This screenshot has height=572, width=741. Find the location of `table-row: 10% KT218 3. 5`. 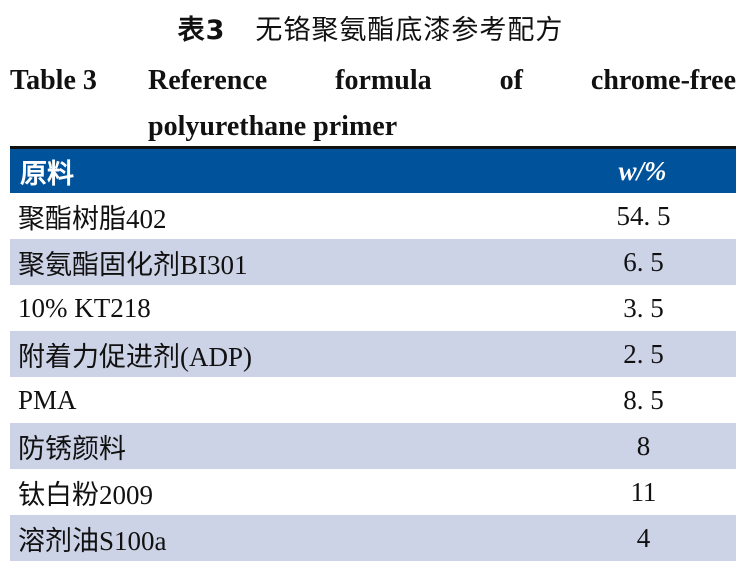

table-row: 10% KT218 3. 5 is located at coordinates (373, 308).